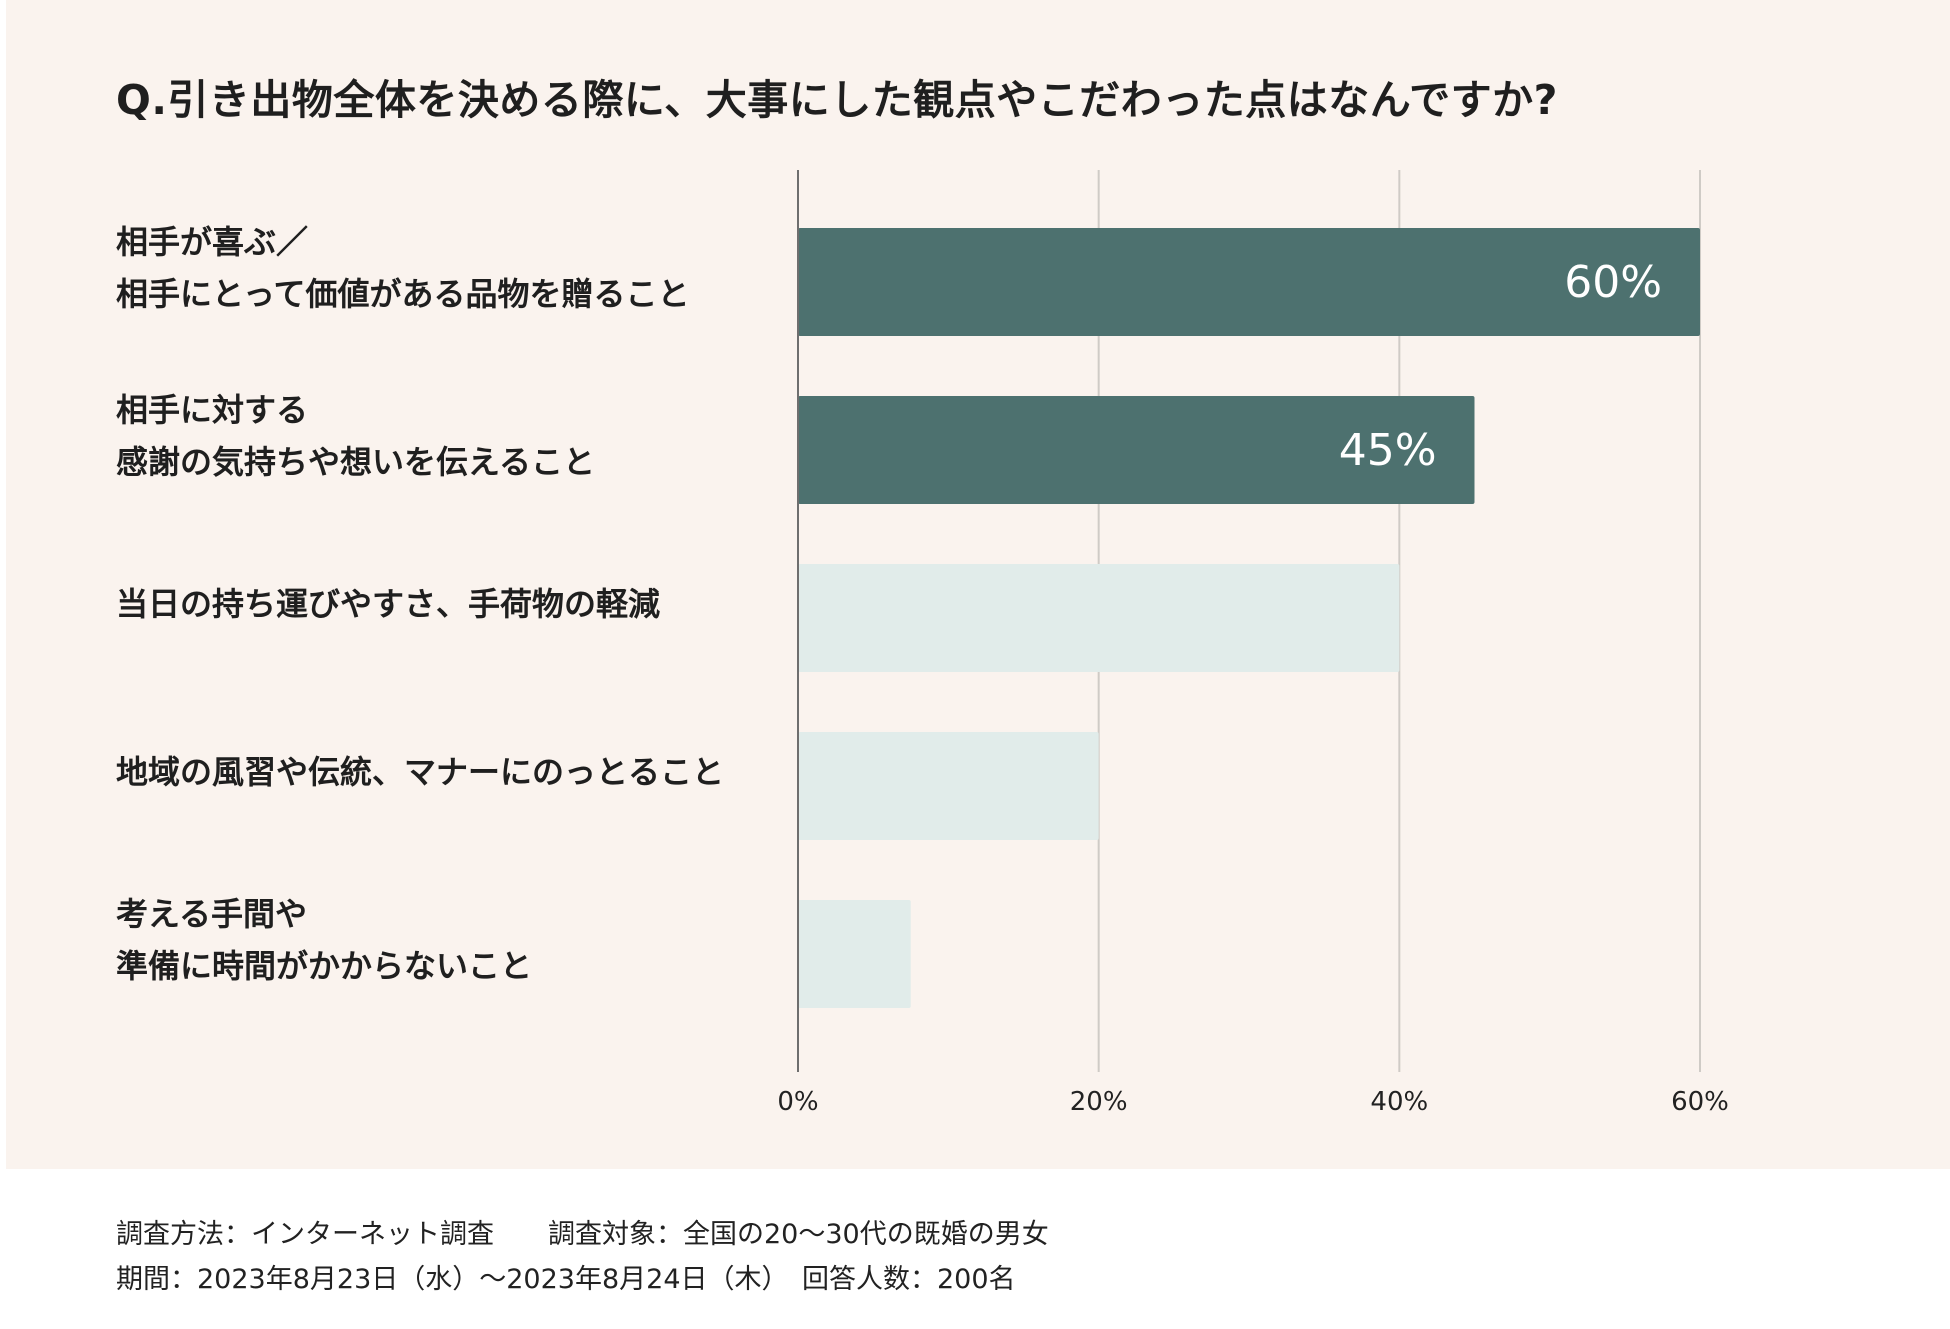 The image size is (1950, 1329). I want to click on category-label-line: 相手が喜ぶ／, so click(212, 242).